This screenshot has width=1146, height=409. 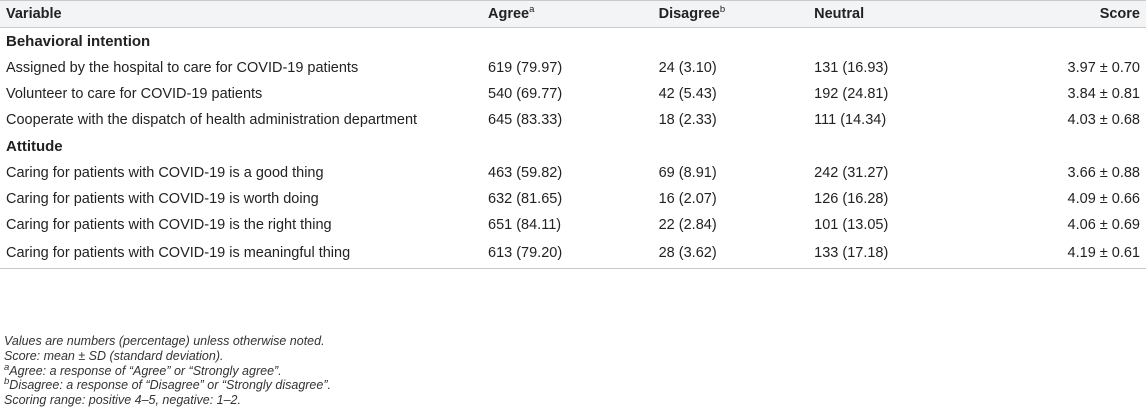 I want to click on cell-score: 4.03 ± 0.68, so click(x=1103, y=120).